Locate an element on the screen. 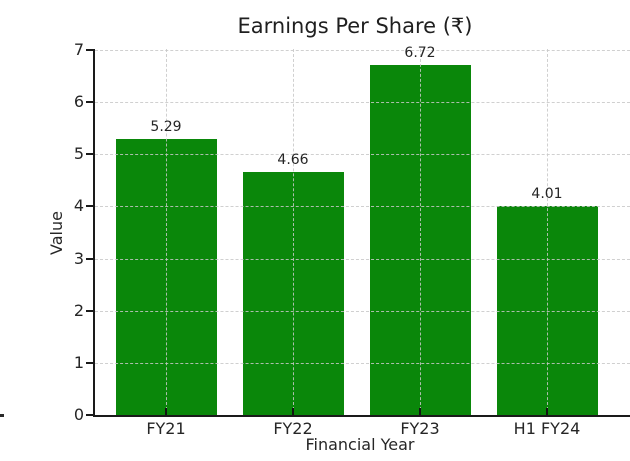 The height and width of the screenshot is (461, 630). bar-value-label: 4.66 is located at coordinates (293, 160).